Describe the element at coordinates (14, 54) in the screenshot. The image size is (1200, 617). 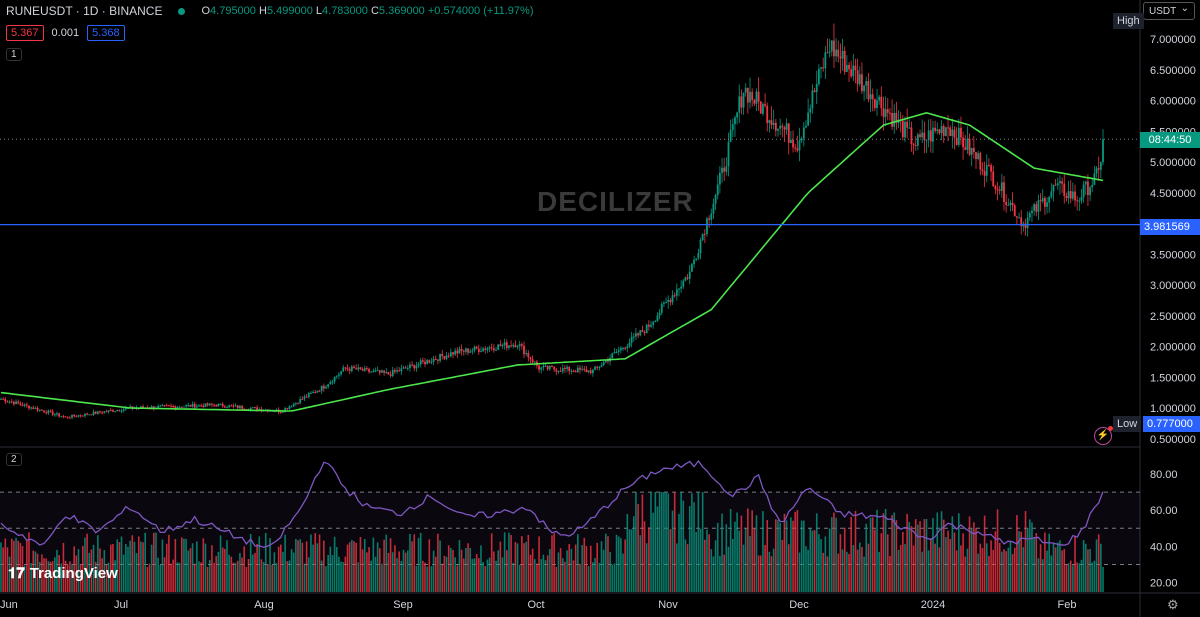
I see `collapse-main-pane: 1` at that location.